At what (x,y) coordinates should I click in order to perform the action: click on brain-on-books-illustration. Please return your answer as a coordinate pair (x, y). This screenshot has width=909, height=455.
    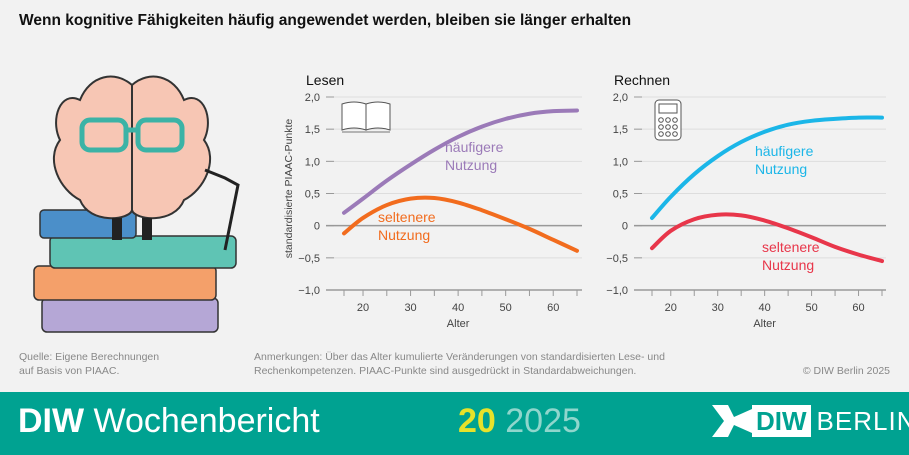
    Looking at the image, I should click on (136, 204).